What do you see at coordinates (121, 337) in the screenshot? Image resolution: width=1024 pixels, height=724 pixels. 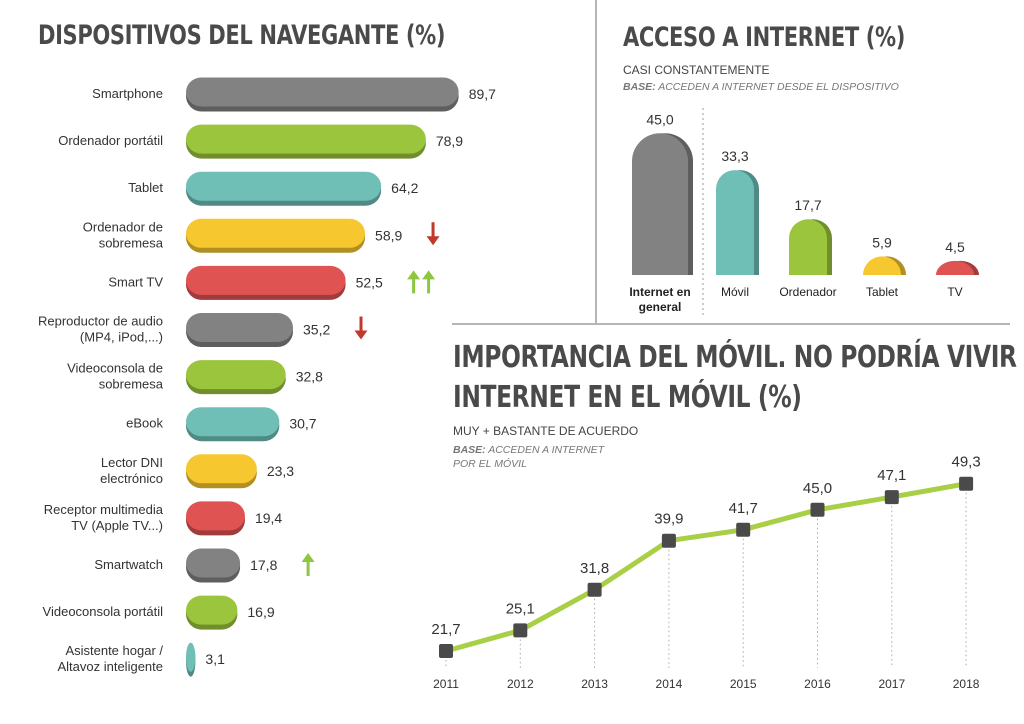 I see `category-label: (MP4, iPod,...)` at bounding box center [121, 337].